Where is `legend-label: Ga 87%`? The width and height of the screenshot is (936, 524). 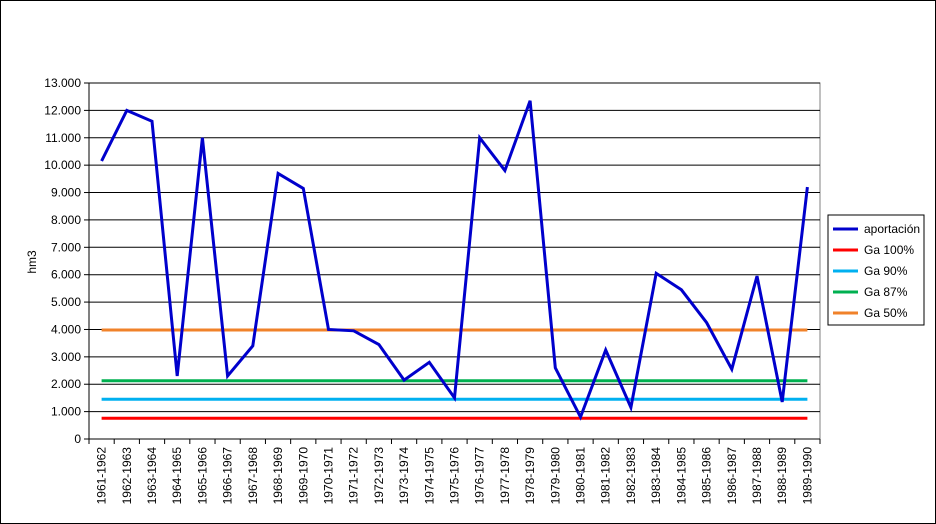
legend-label: Ga 87% is located at coordinates (886, 292).